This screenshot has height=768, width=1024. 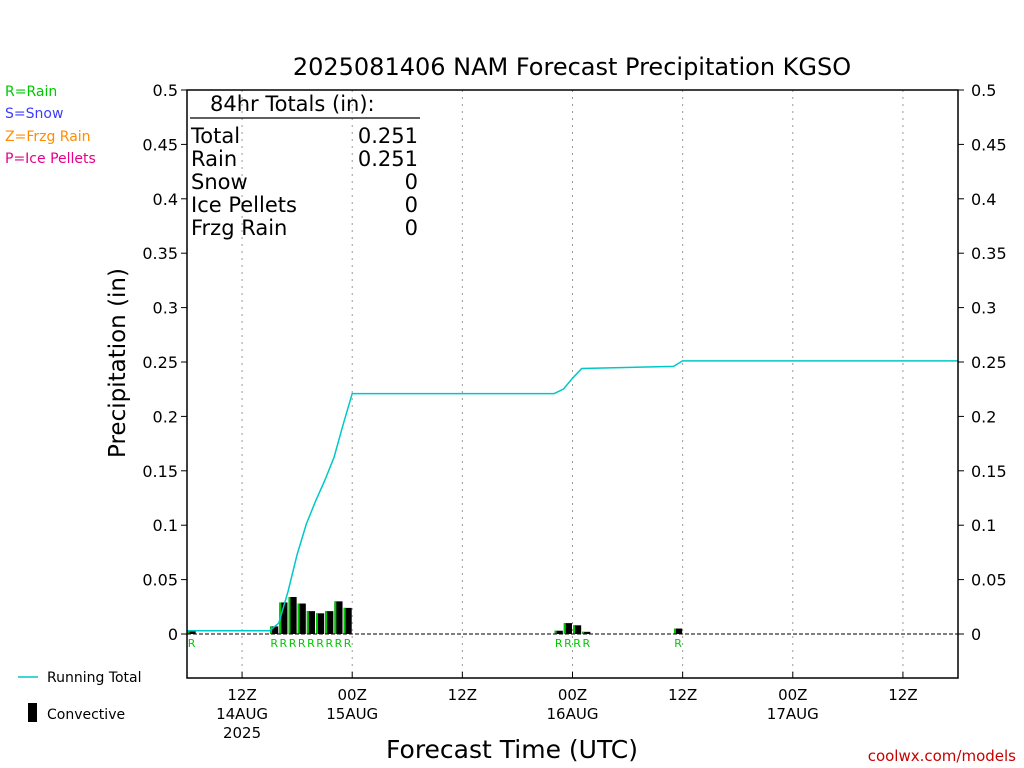 I want to click on y-tick-label-right: 0.15, so click(x=989, y=471).